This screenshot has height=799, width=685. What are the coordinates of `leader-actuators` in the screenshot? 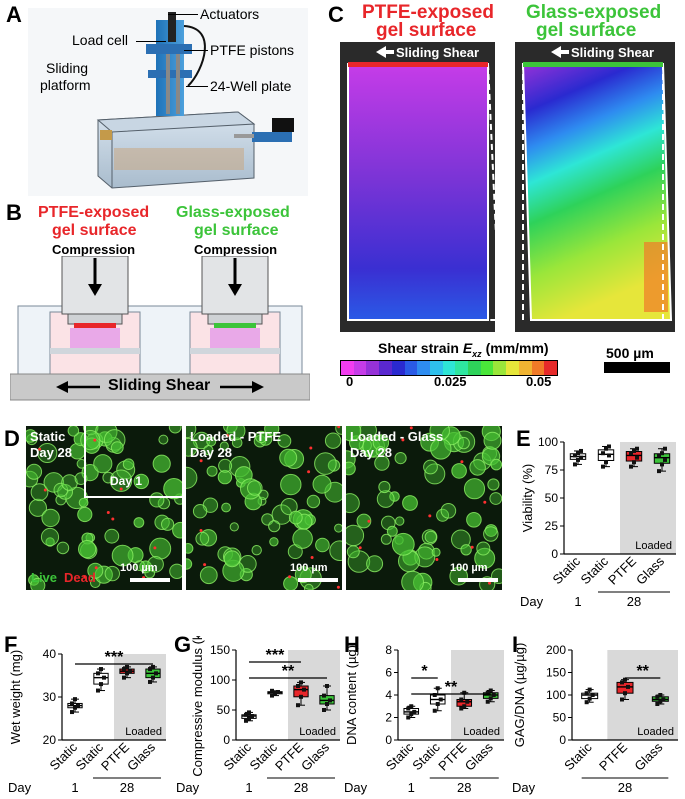 It's located at (183, 14).